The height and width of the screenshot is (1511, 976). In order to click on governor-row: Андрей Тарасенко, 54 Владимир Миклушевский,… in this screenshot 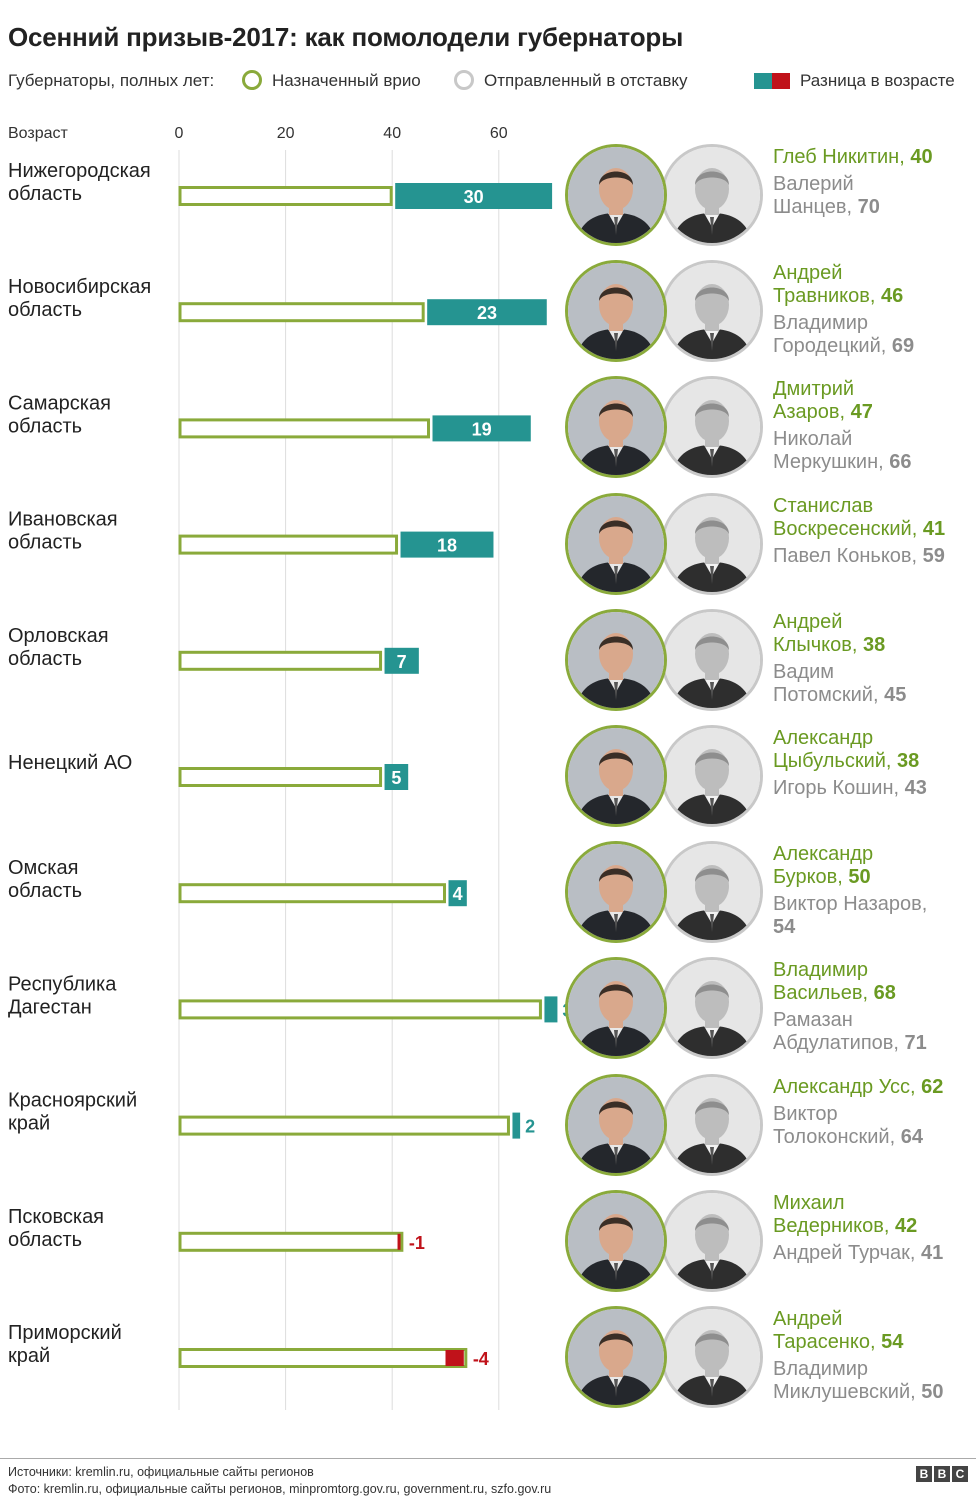, I will do `click(765, 1362)`.